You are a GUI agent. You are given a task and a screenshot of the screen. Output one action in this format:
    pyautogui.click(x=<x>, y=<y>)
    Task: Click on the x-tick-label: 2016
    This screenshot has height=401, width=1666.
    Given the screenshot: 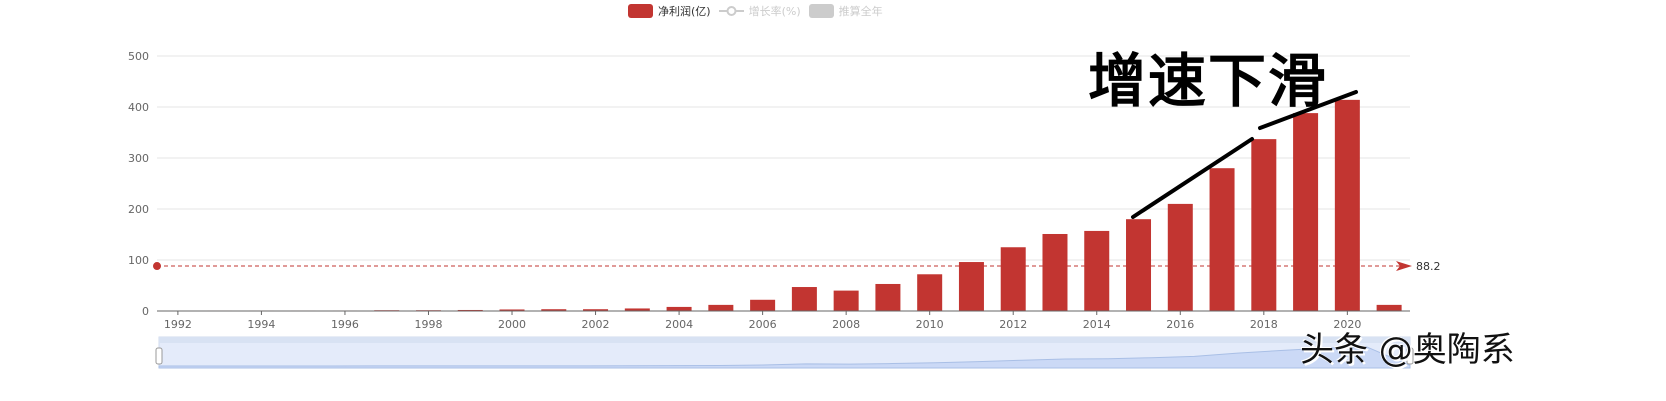 What is the action you would take?
    pyautogui.click(x=1180, y=324)
    